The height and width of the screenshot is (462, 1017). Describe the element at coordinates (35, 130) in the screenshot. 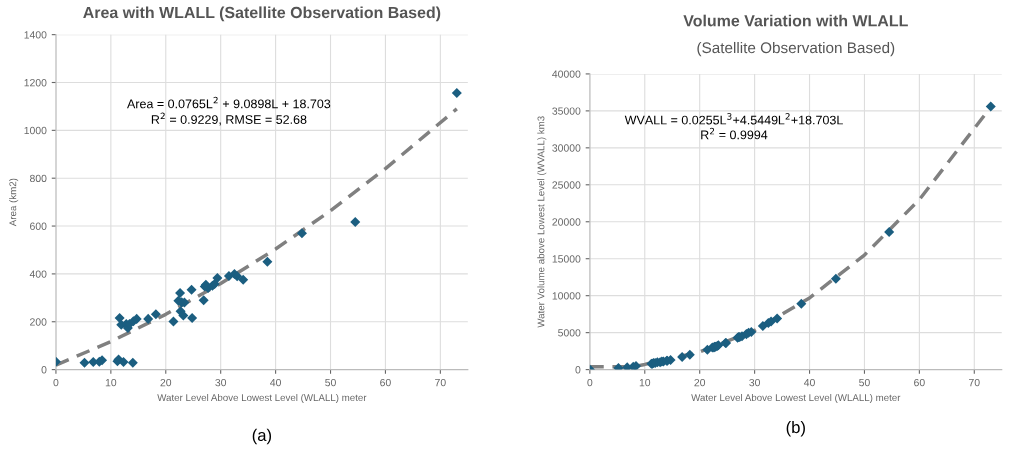

I see `y-tick-label: 1000` at that location.